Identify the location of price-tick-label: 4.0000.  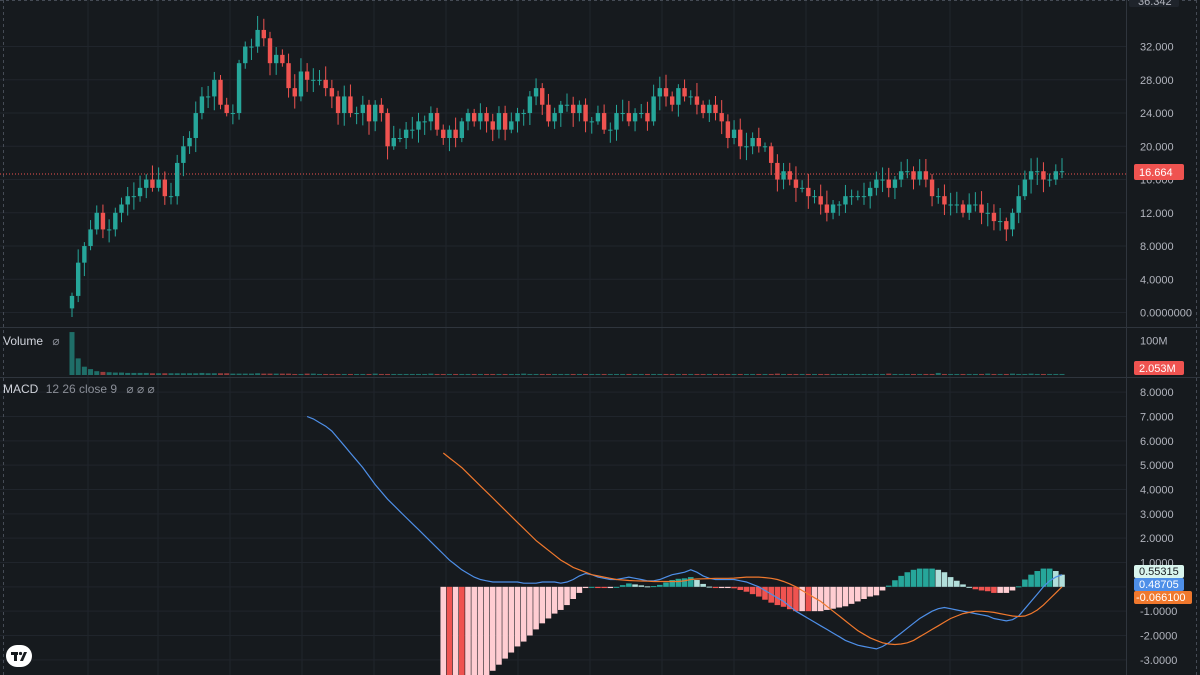
(1157, 280).